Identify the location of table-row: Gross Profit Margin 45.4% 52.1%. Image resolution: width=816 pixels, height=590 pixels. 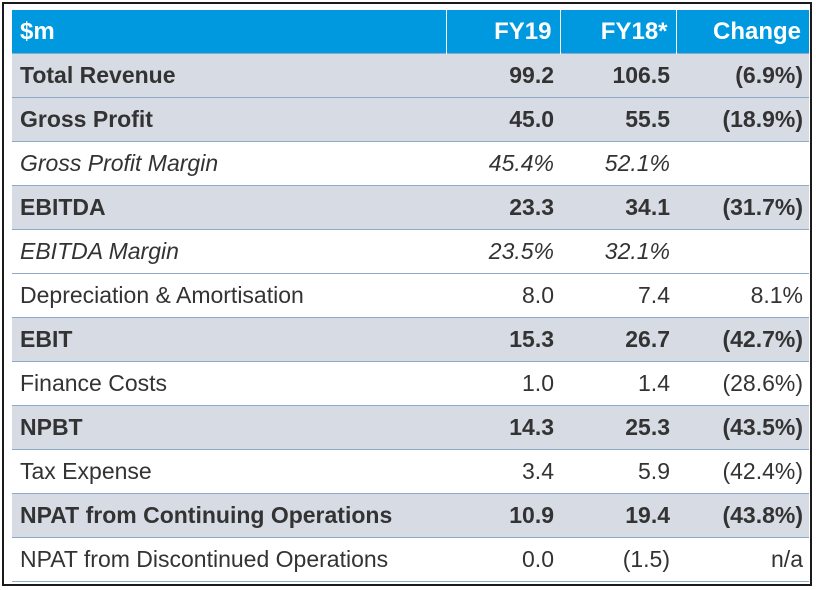
(410, 163).